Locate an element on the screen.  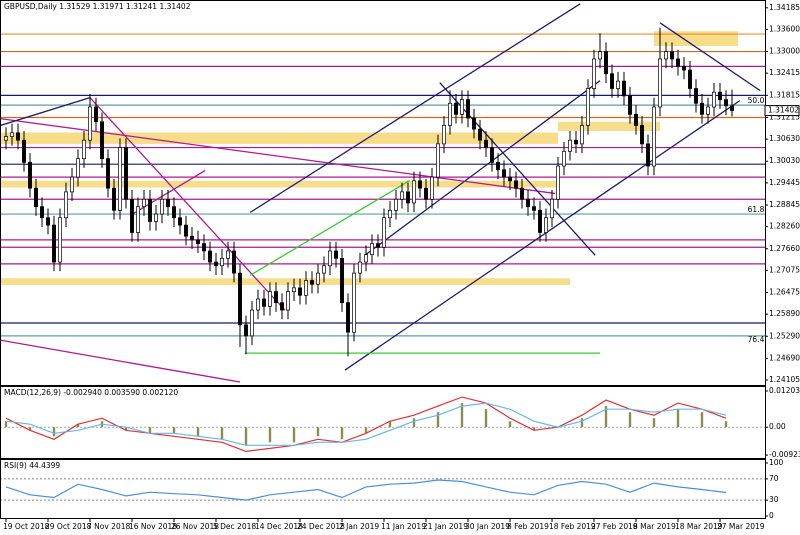
x-tick-label: 8 Feb 2019 is located at coordinates (528, 526).